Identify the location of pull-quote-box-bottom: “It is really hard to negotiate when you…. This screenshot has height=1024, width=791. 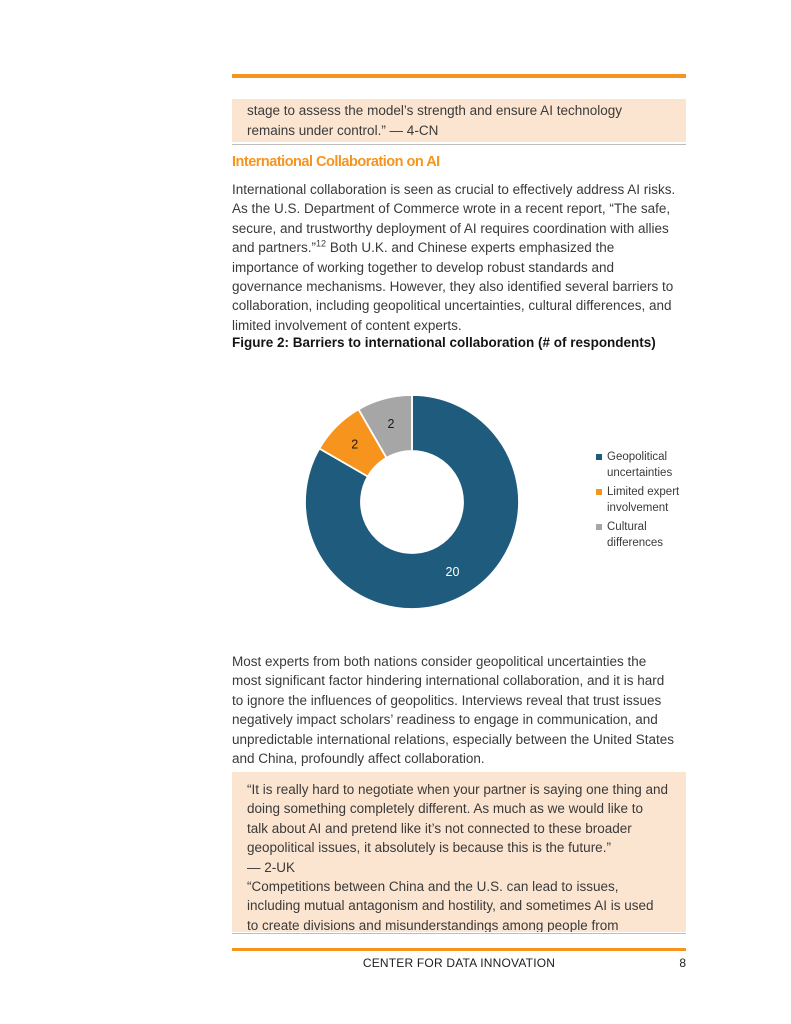
(459, 852).